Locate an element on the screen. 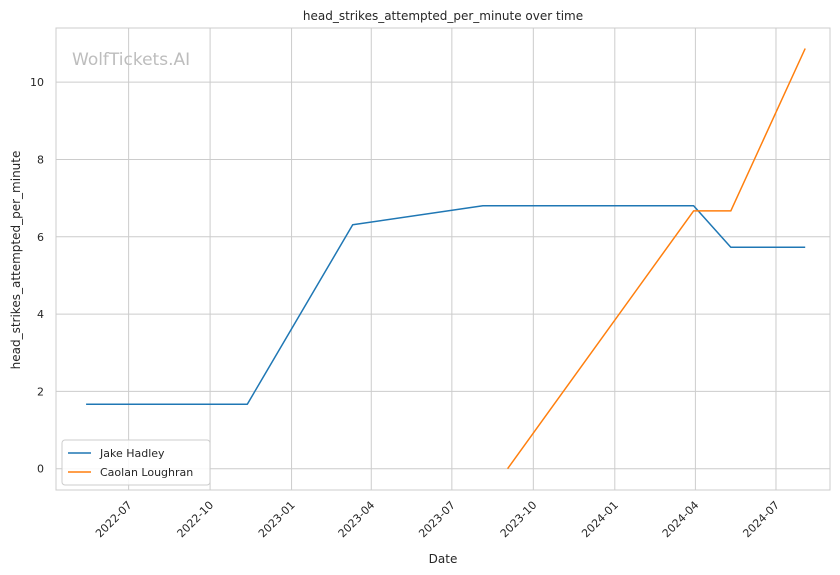 The image size is (840, 575). legend-label-jake-hadley: Jake Hadley is located at coordinates (132, 453).